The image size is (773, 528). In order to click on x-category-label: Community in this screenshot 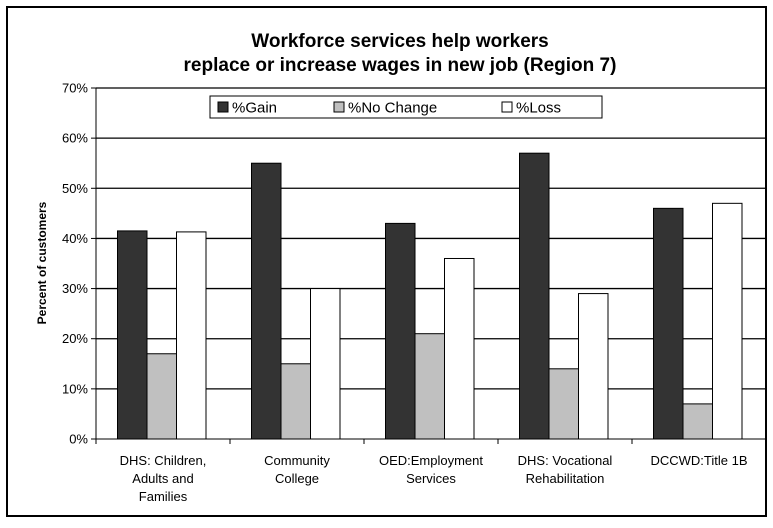, I will do `click(297, 460)`.